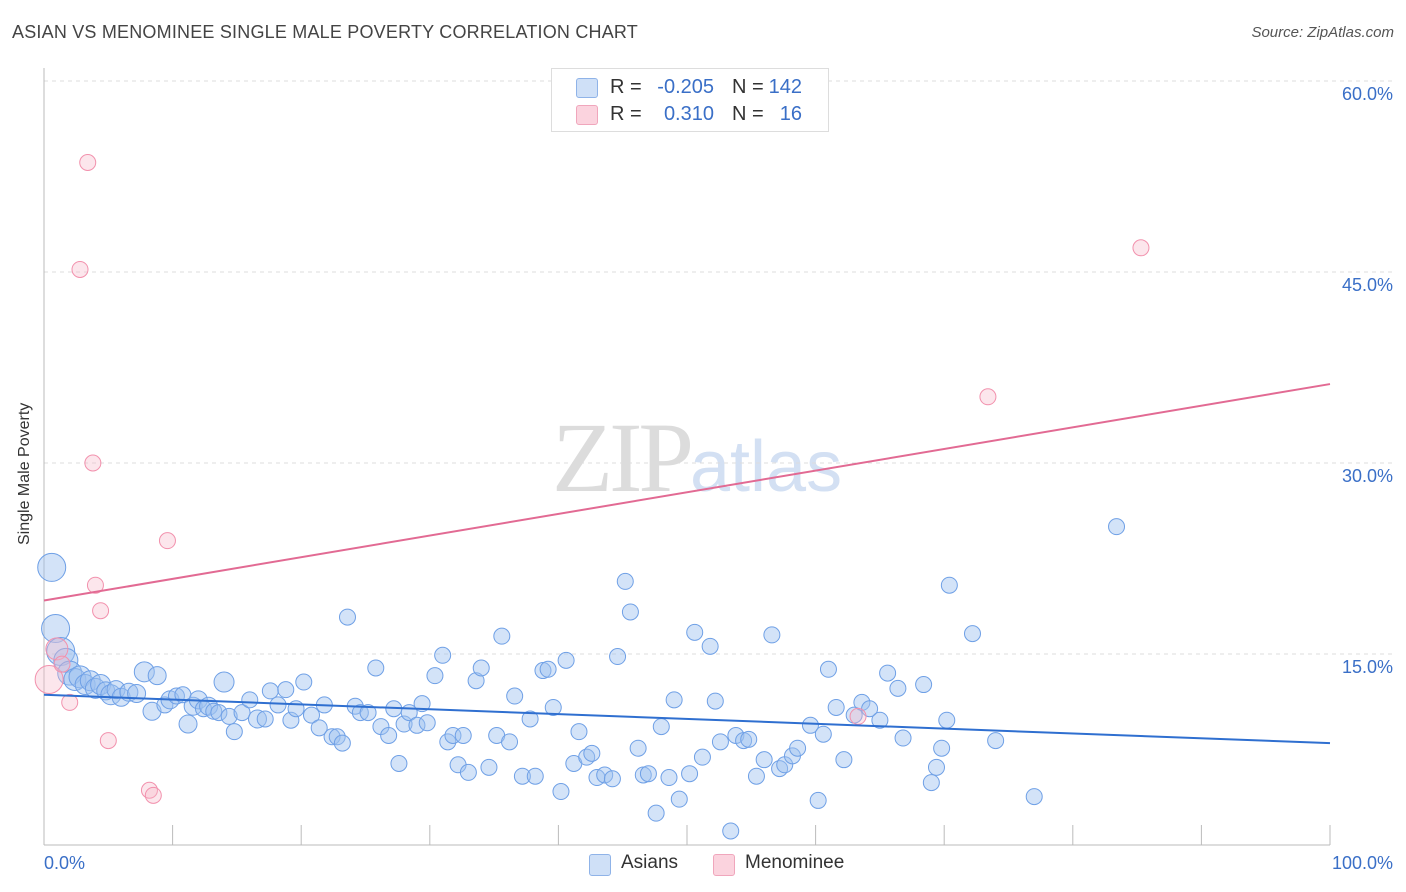 Image resolution: width=1406 pixels, height=892 pixels. Describe the element at coordinates (626, 87) in the screenshot. I see `legend-r-label: R =` at that location.